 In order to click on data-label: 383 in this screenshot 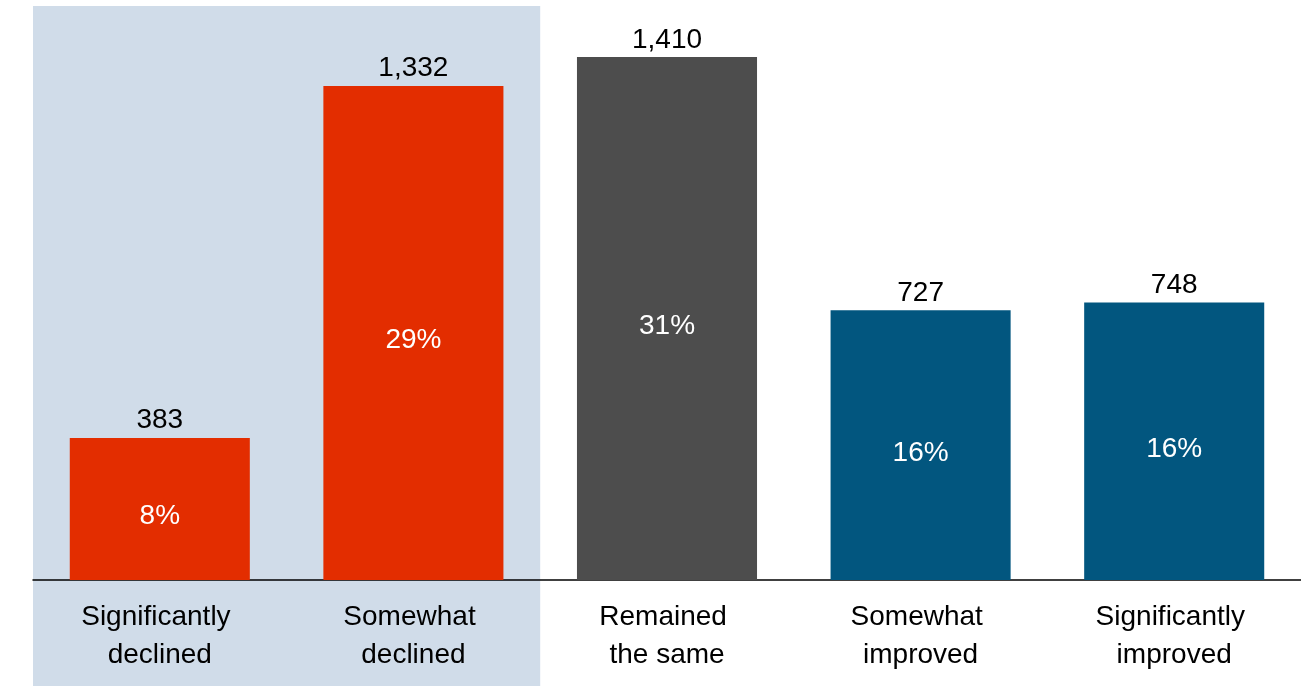, I will do `click(160, 419)`.